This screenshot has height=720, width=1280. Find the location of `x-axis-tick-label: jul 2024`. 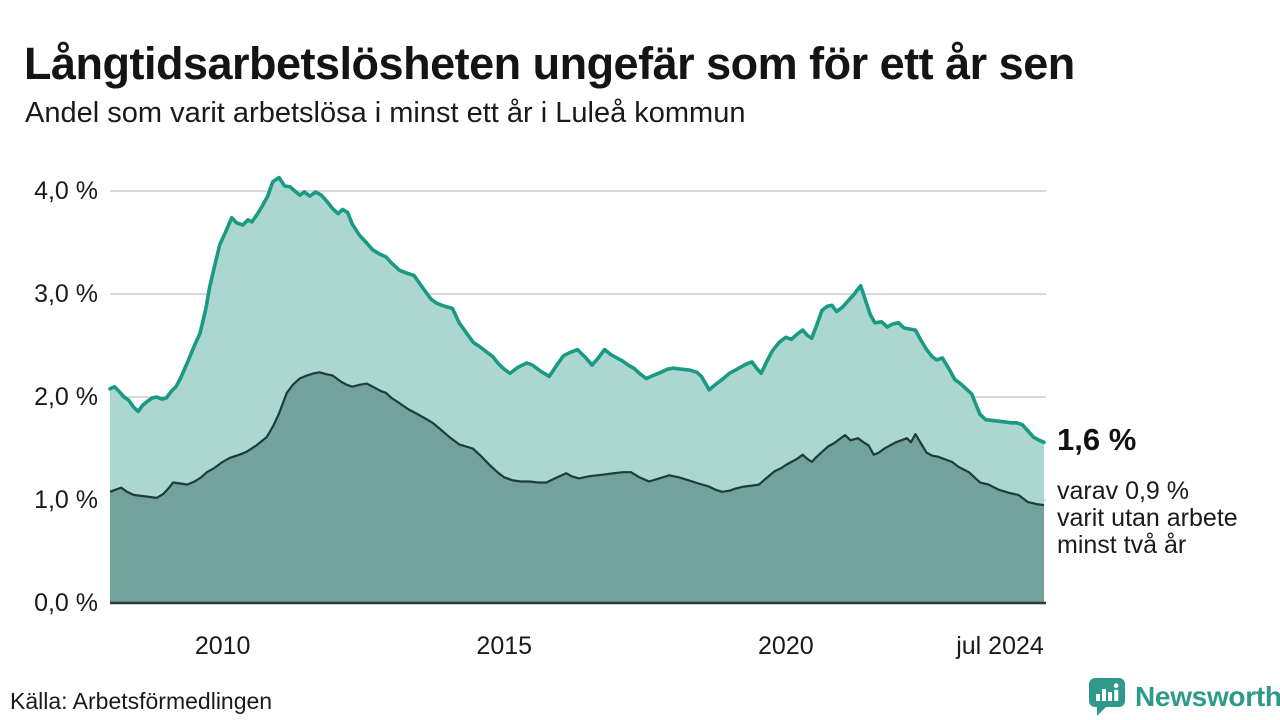

x-axis-tick-label: jul 2024 is located at coordinates (1000, 646).